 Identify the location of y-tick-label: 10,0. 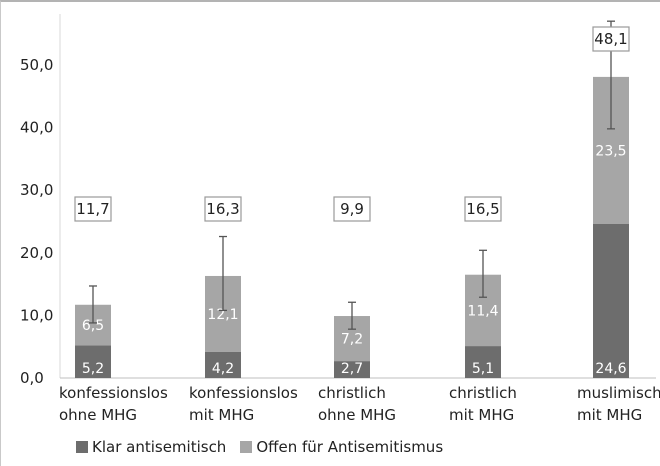
(36, 315).